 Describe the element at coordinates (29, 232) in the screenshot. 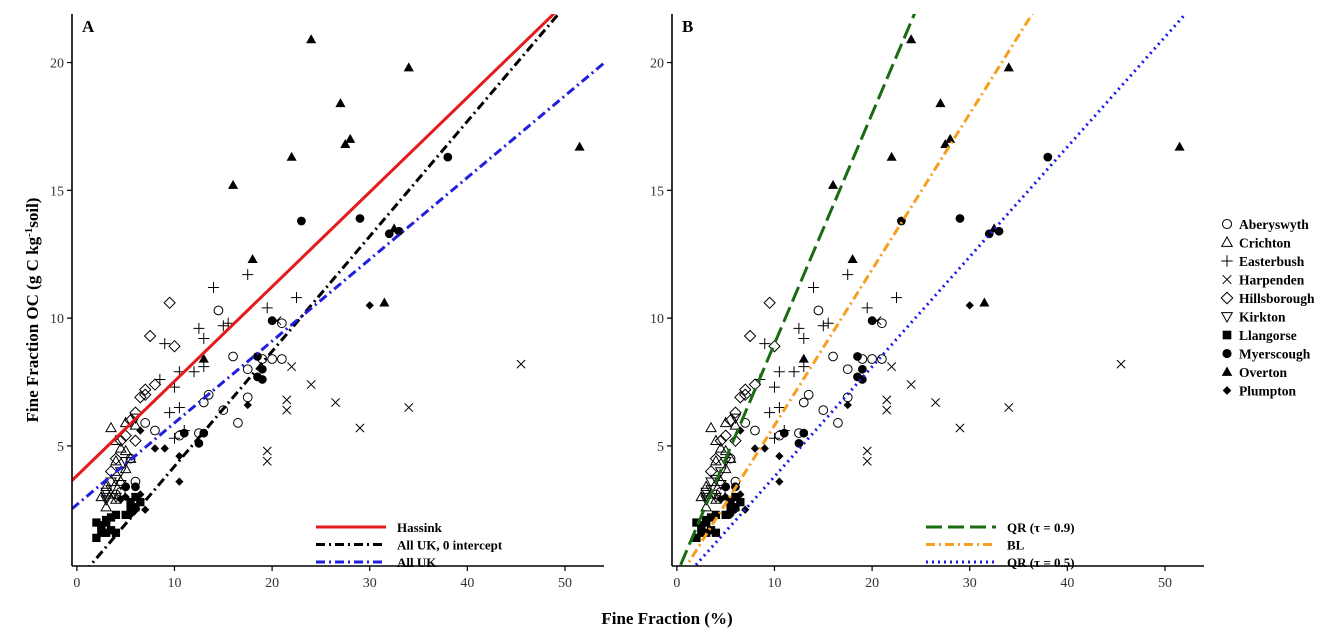

I see `y-axis-label-sup: -1` at that location.